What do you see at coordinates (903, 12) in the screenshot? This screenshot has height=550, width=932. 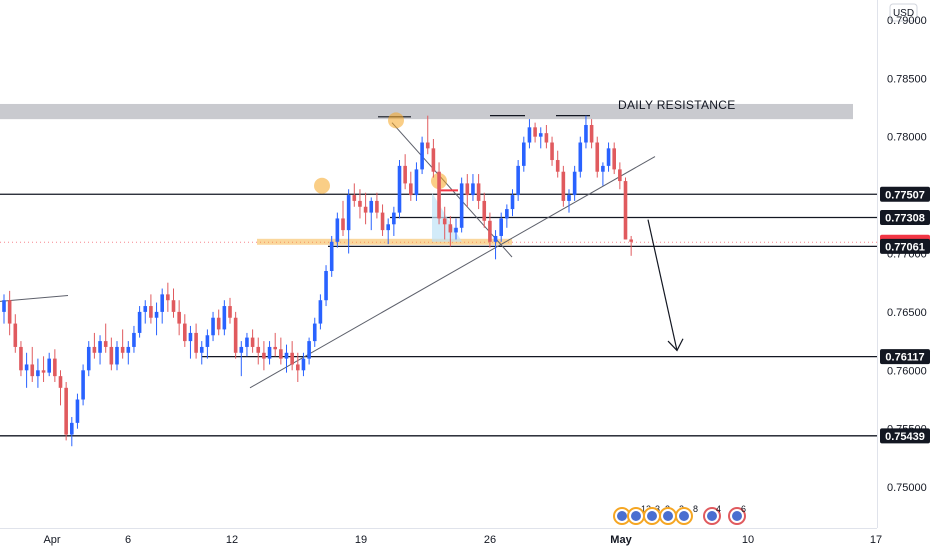 I see `currency-badge` at bounding box center [903, 12].